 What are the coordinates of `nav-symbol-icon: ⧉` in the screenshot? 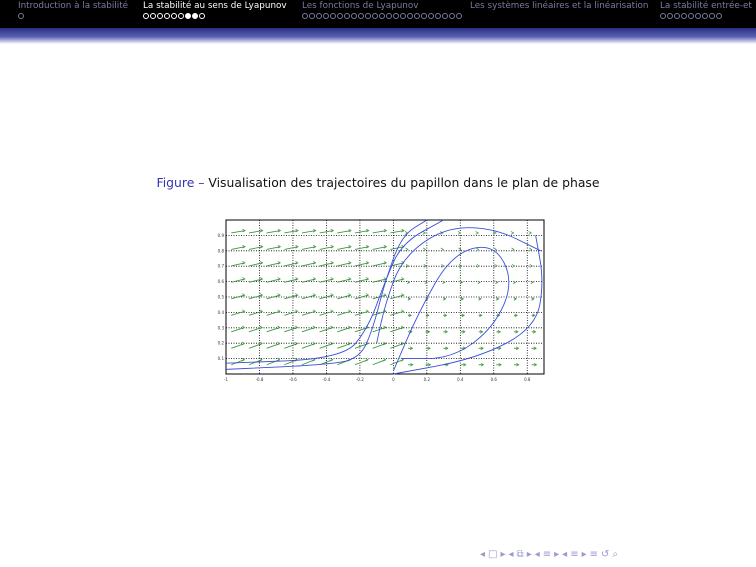 It's located at (520, 554).